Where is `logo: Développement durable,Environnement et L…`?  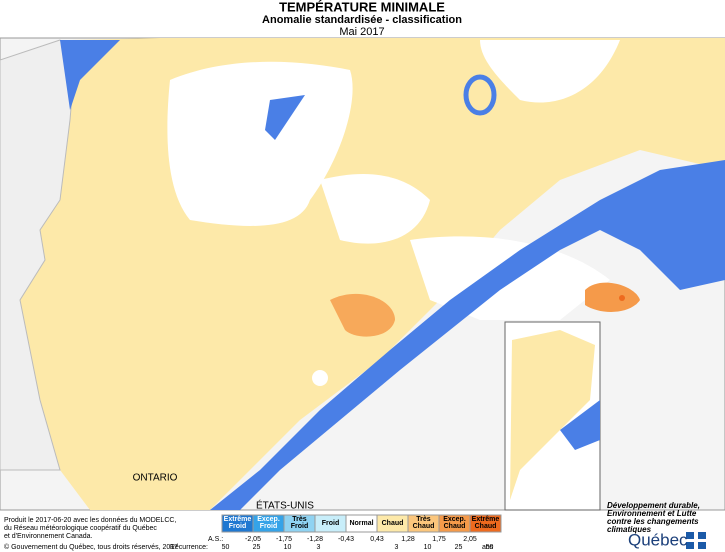 logo: Développement durable,Environnement et L… is located at coordinates (656, 525).